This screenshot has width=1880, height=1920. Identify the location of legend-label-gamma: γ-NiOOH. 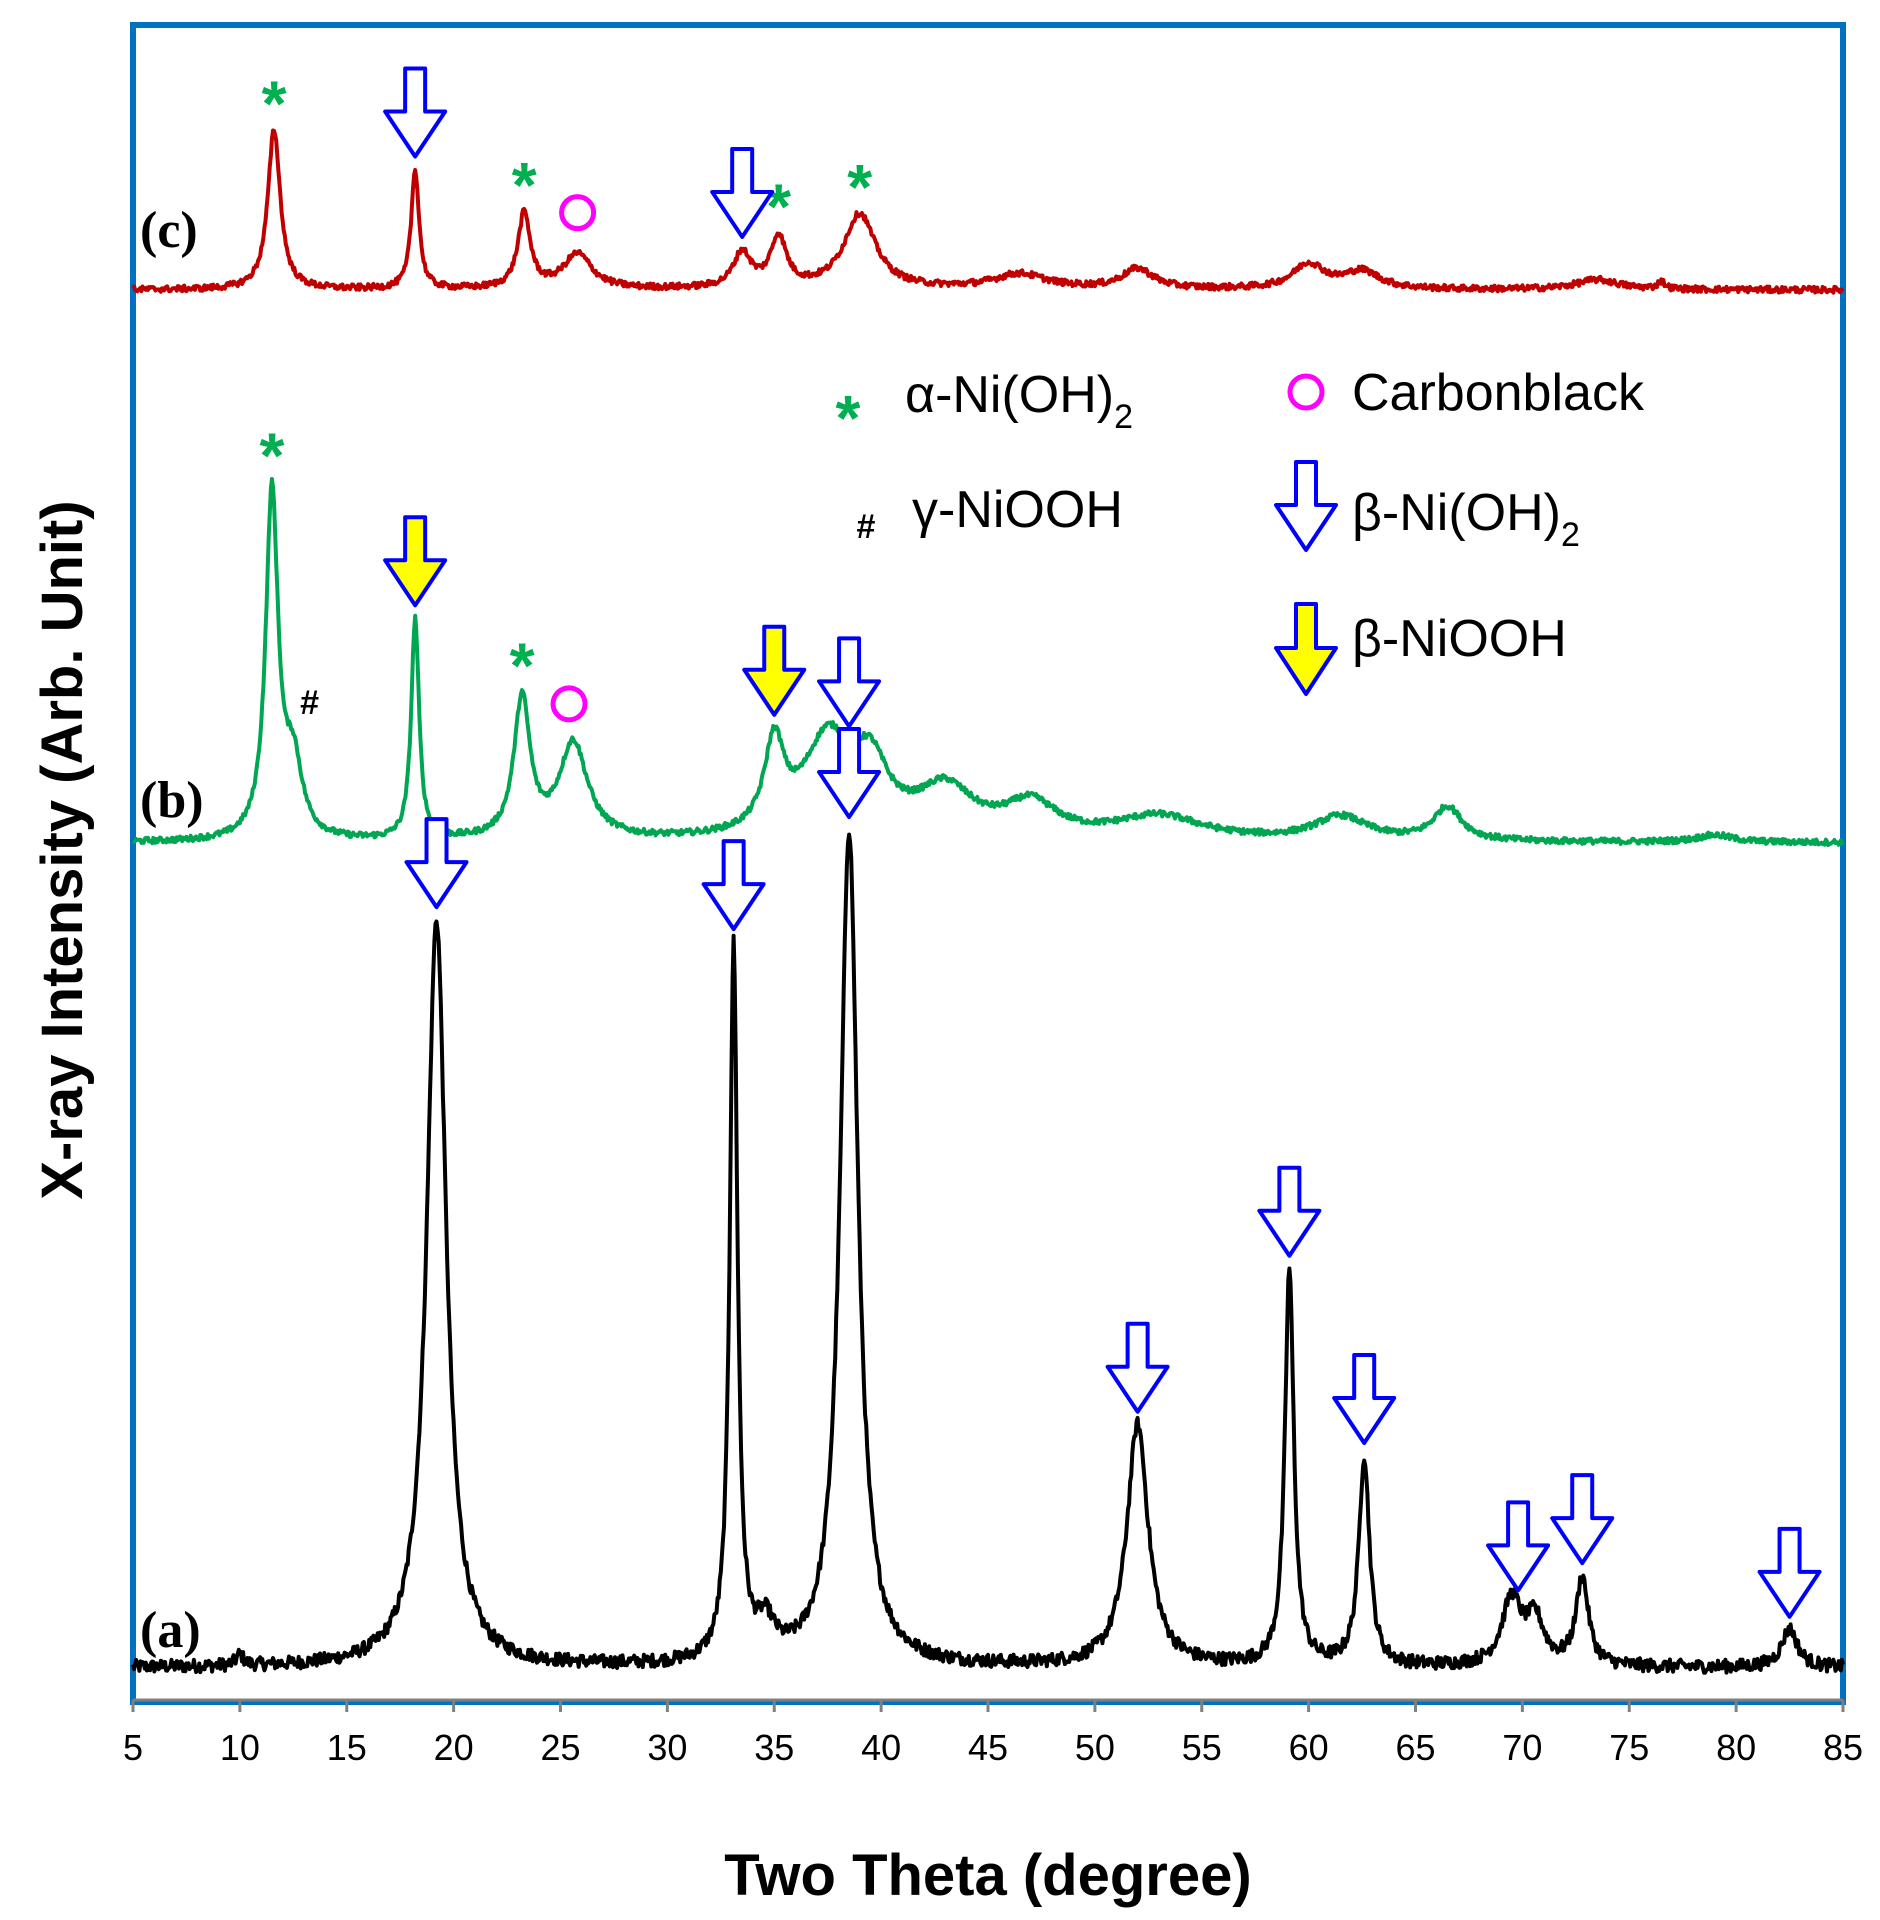
(1017, 510).